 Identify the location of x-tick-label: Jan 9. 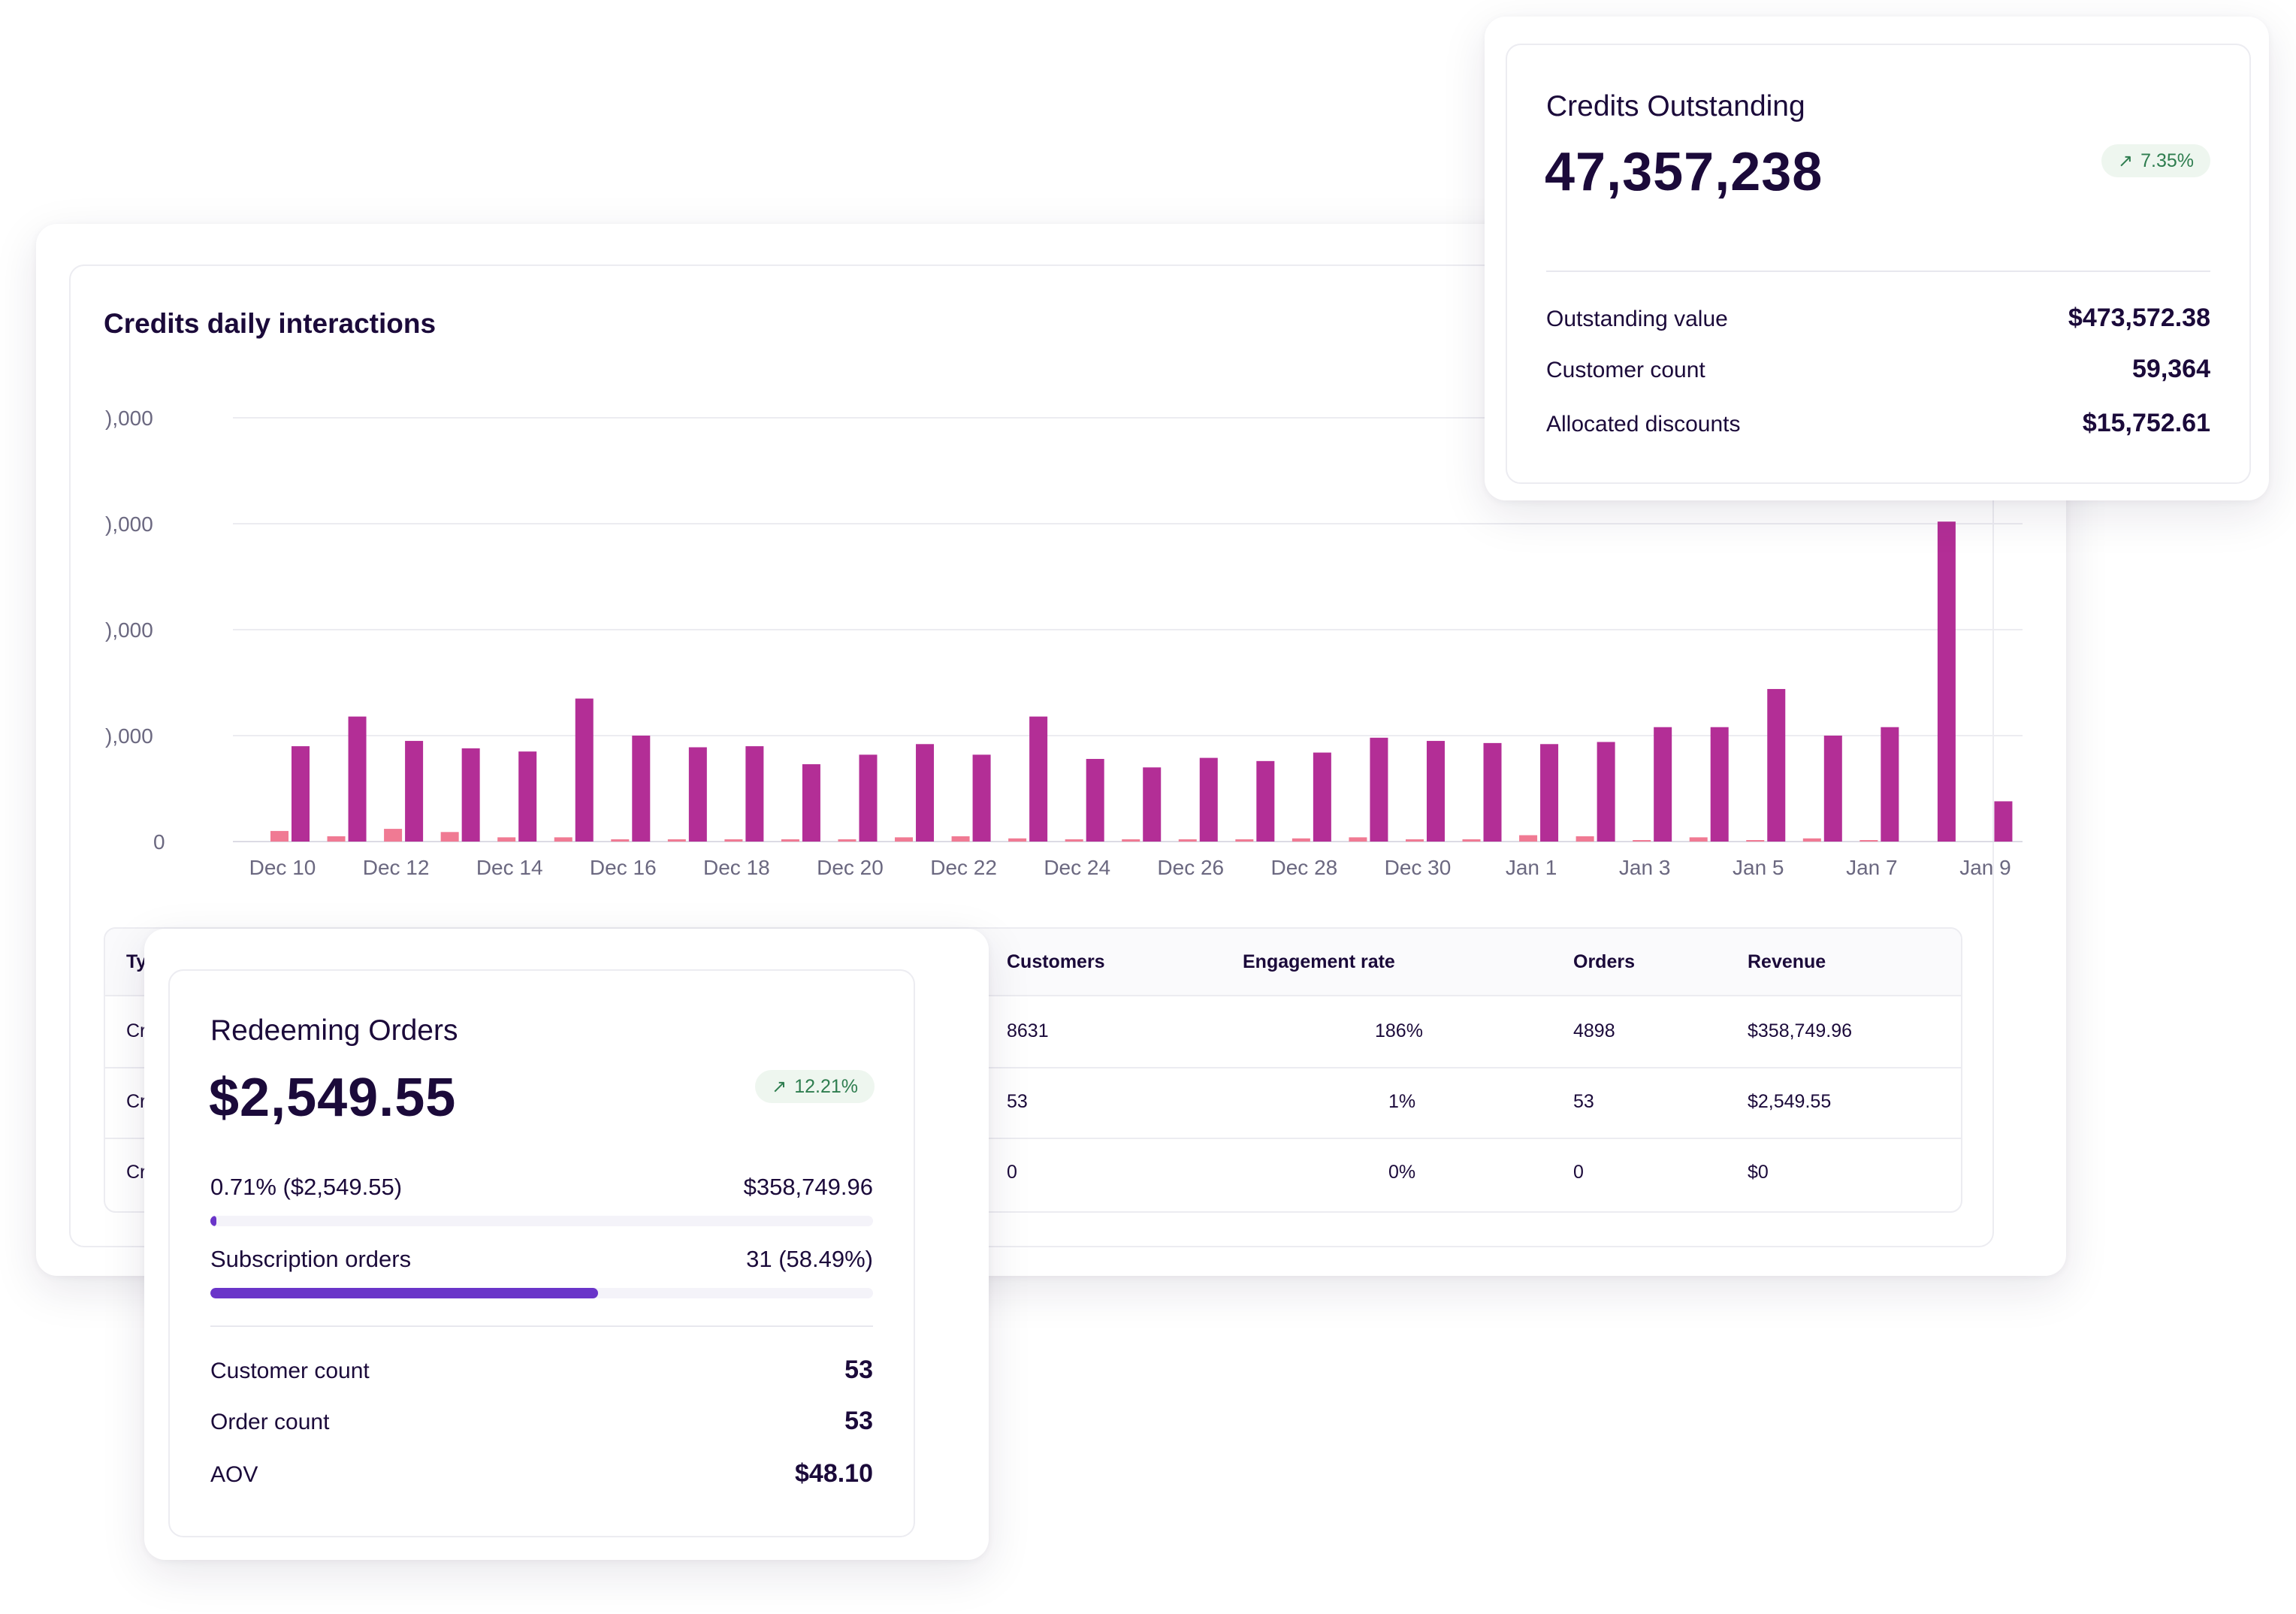
(1985, 867).